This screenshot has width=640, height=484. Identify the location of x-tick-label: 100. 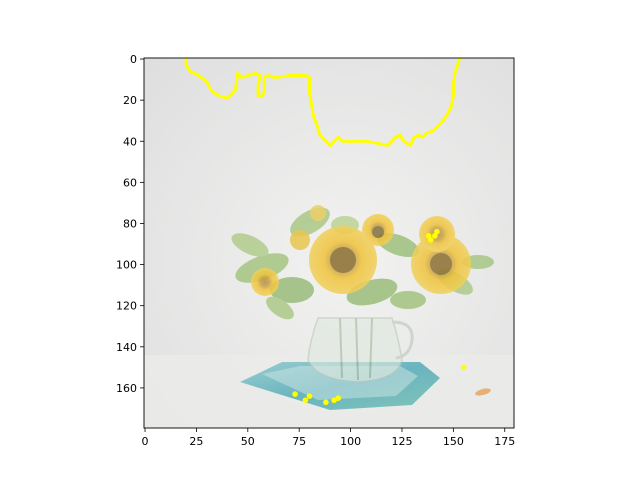
(350, 441).